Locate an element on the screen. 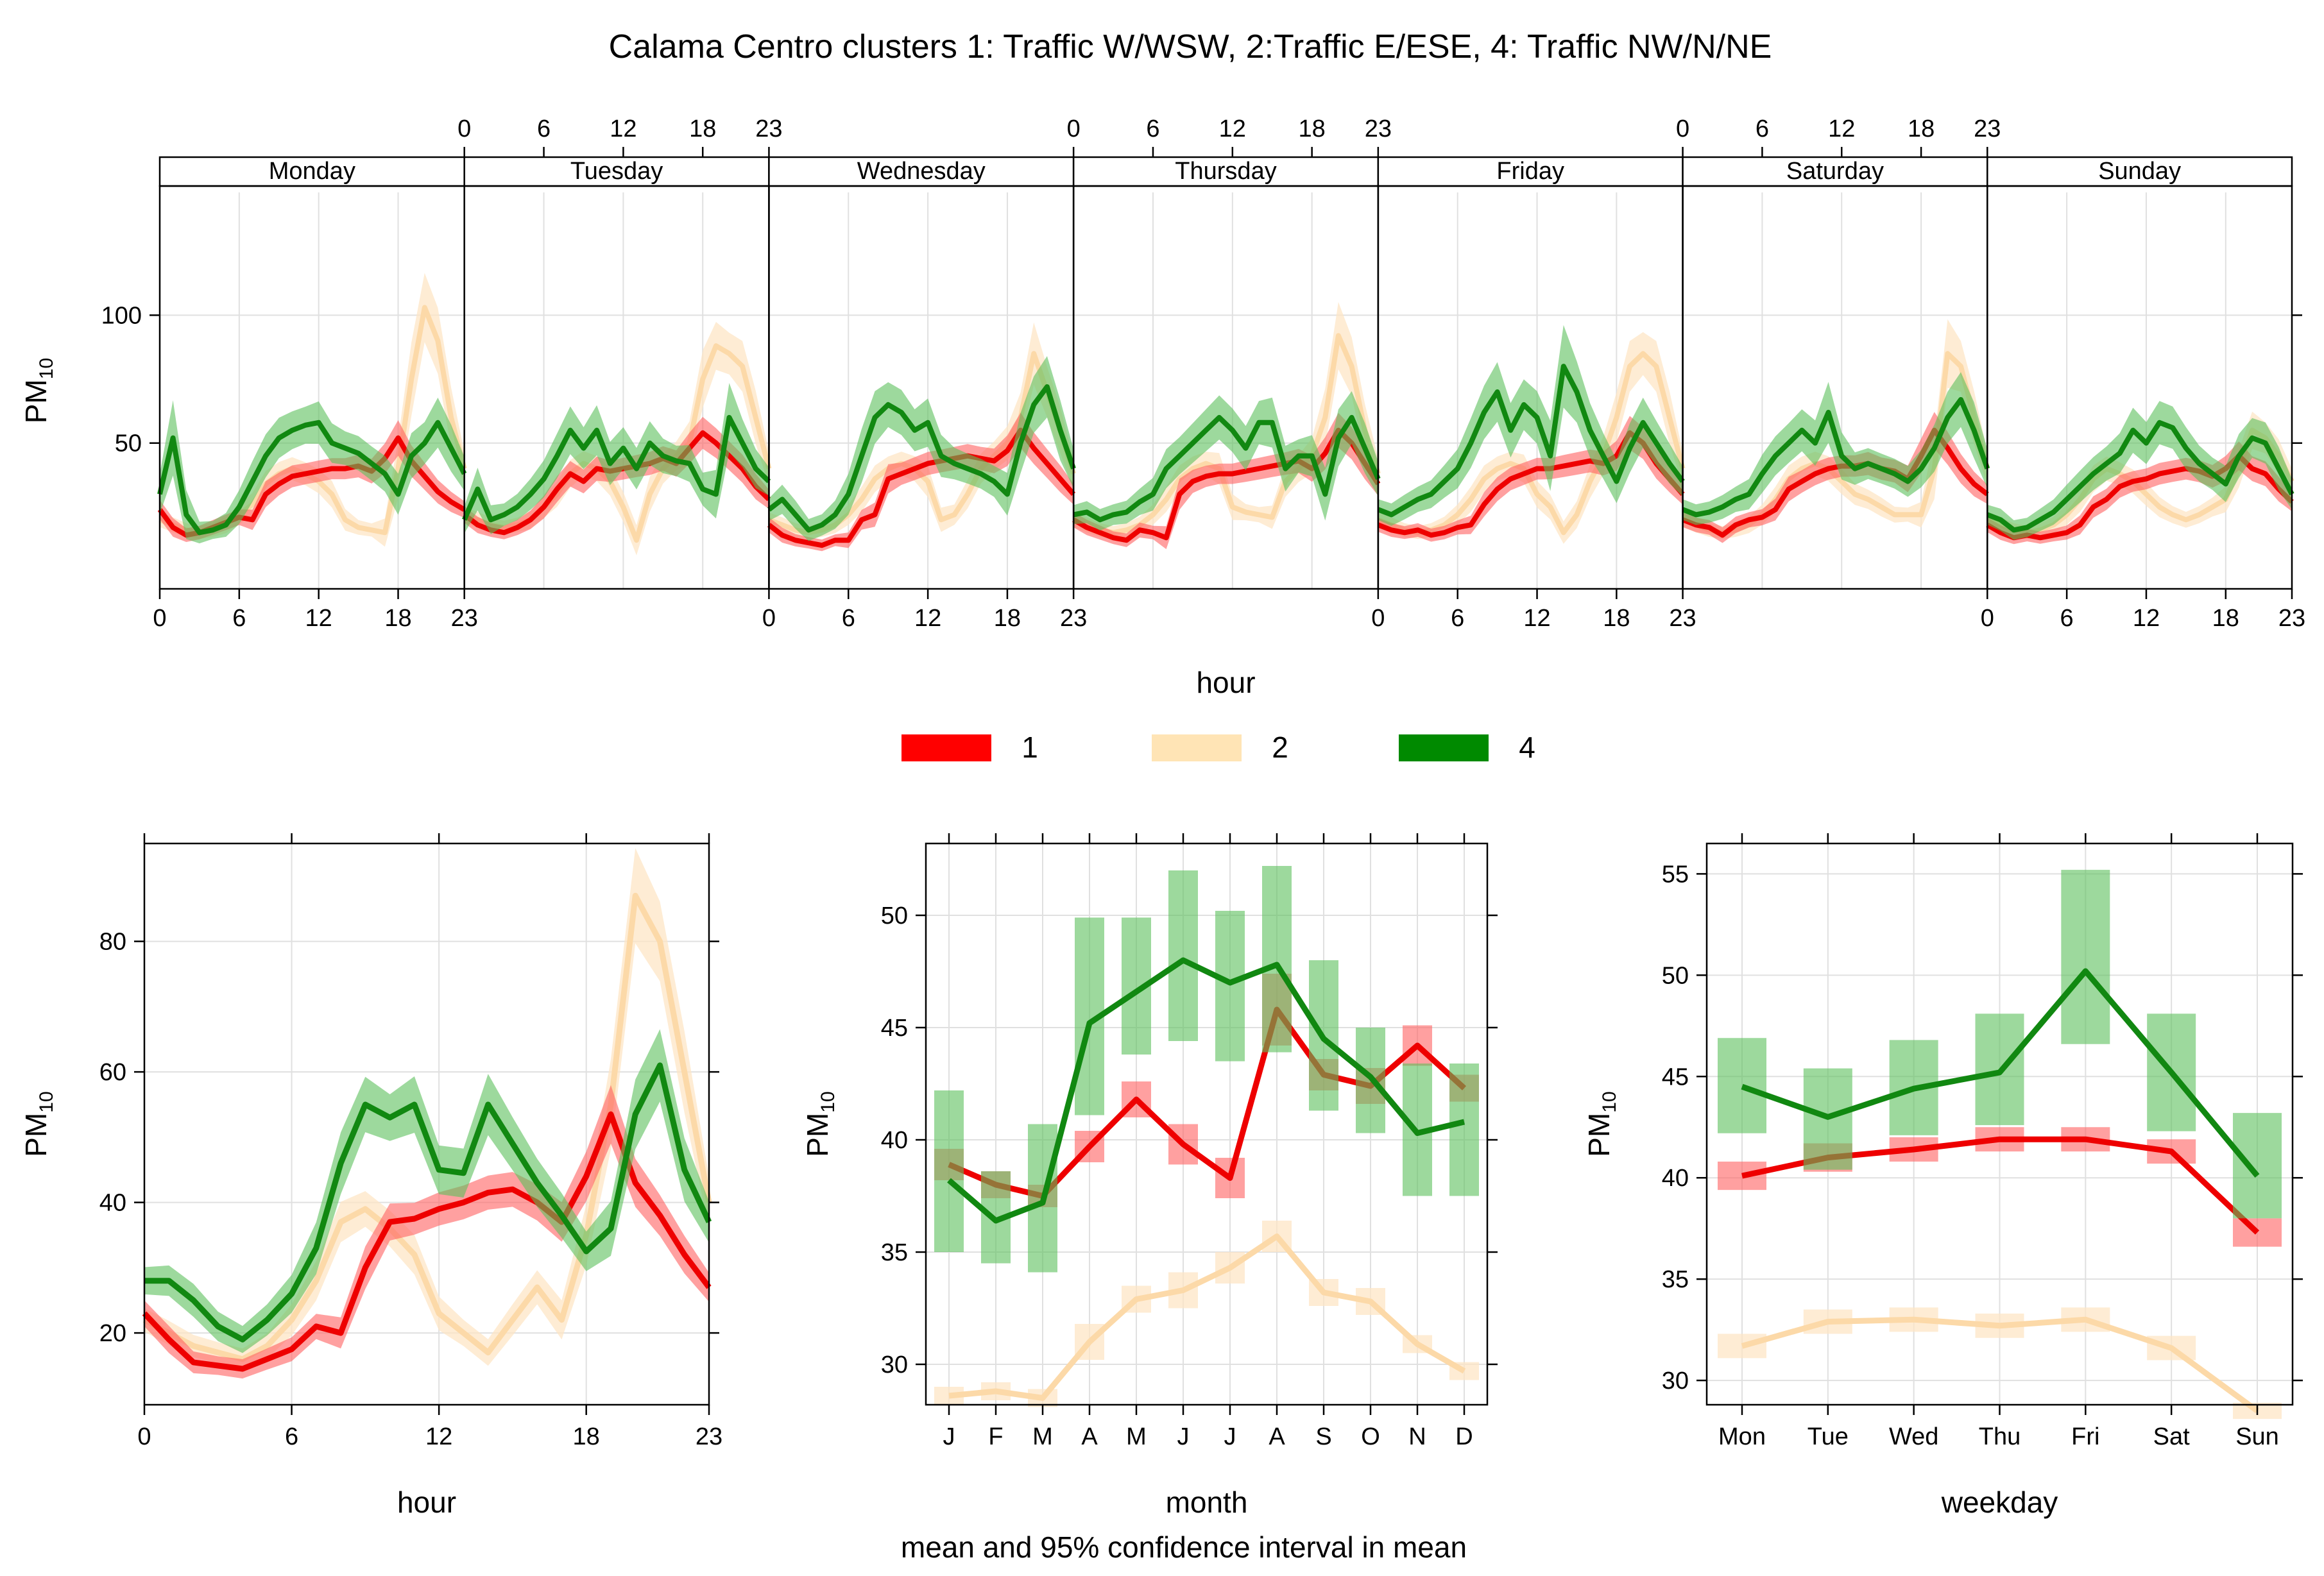 The image size is (2324, 1576). x-tick-label: F is located at coordinates (995, 1436).